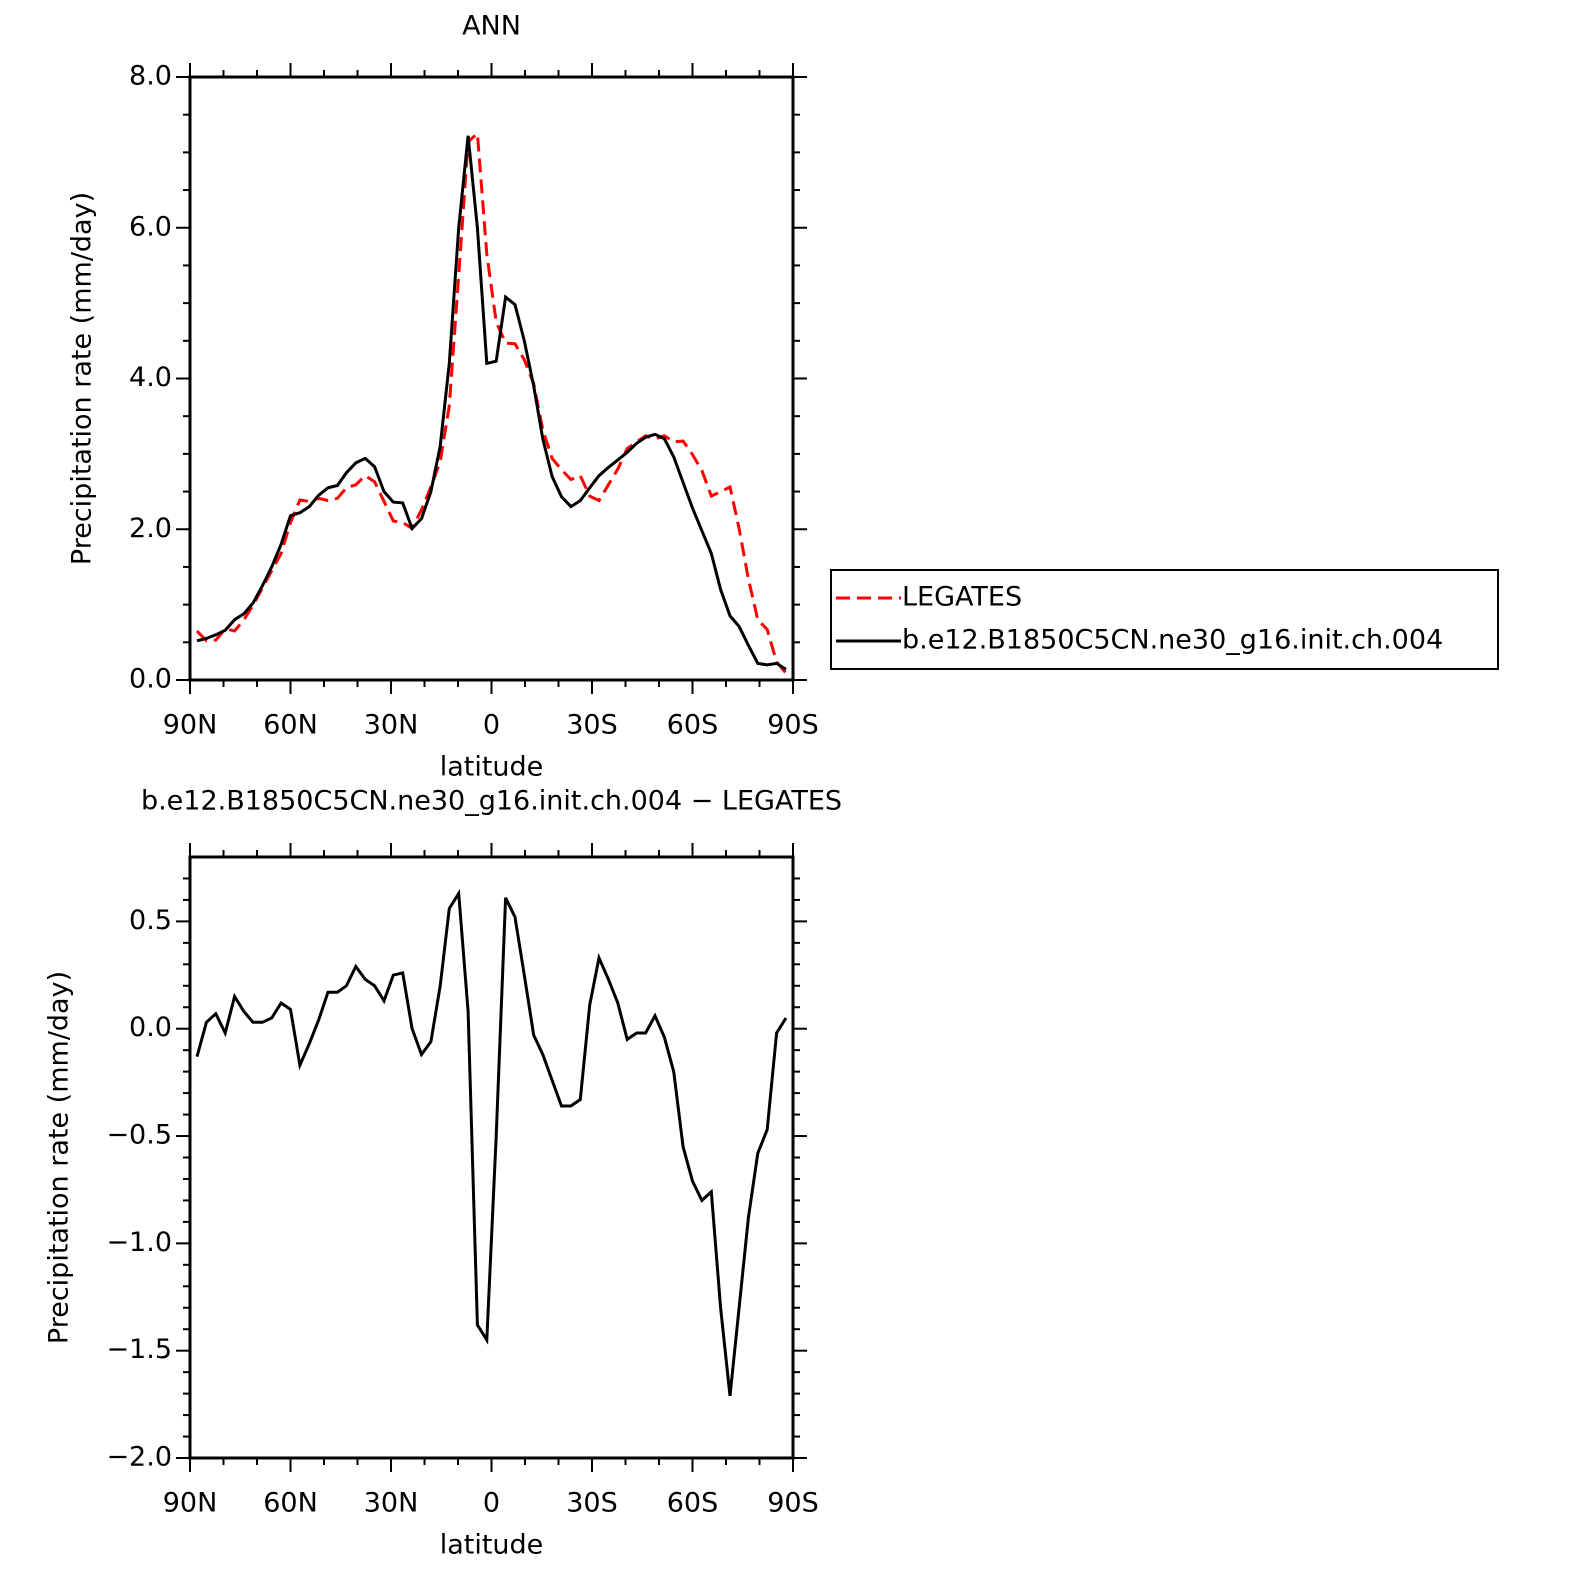 This screenshot has height=1581, width=1581. What do you see at coordinates (491, 26) in the screenshot?
I see `chart-title: ANN` at bounding box center [491, 26].